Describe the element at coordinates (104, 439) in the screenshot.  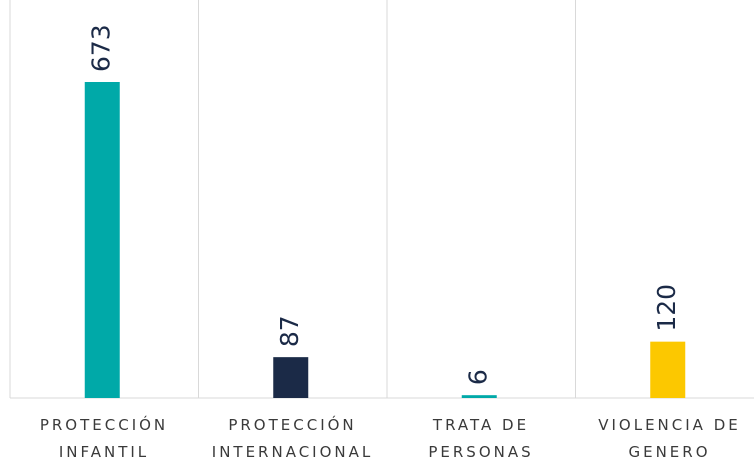
I see `category-label: PROTECCIÓN INFANTIL` at that location.